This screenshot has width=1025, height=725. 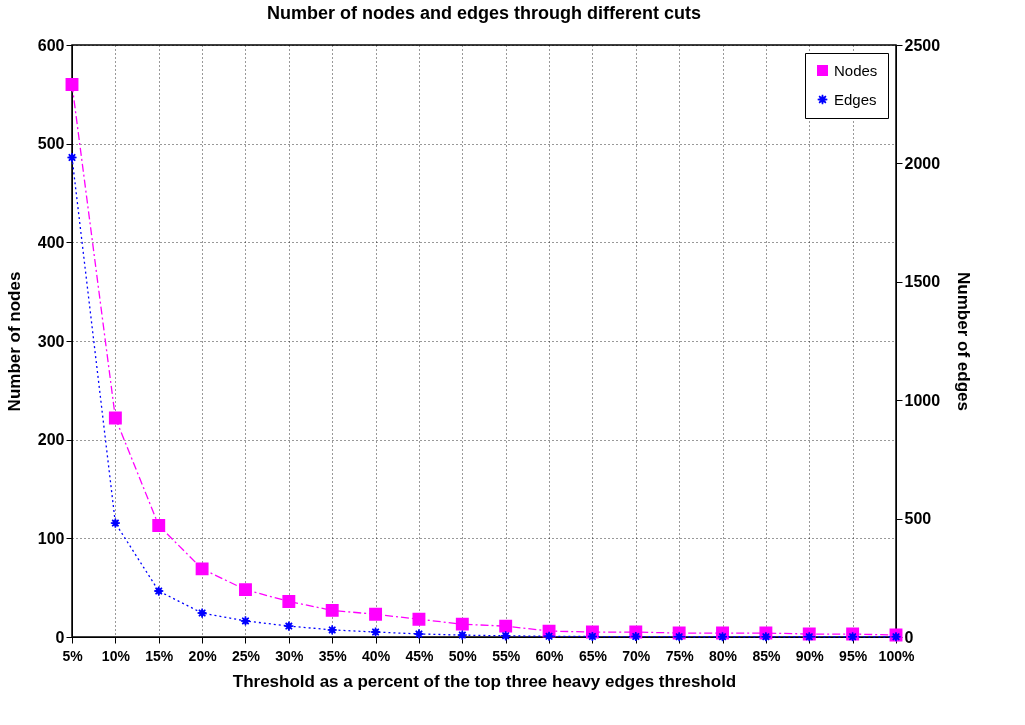 What do you see at coordinates (51, 144) in the screenshot?
I see `y-tick-label: 500` at bounding box center [51, 144].